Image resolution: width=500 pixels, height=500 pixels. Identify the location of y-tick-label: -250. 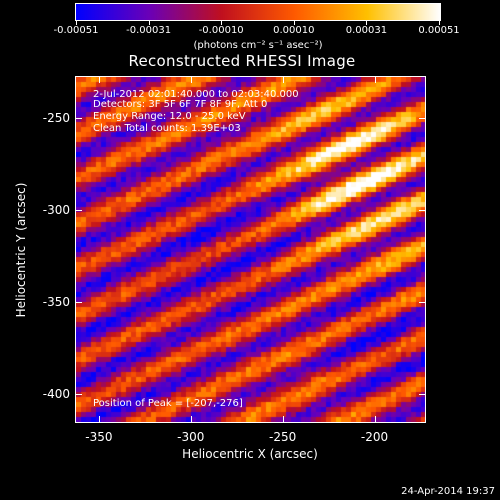
(56, 118).